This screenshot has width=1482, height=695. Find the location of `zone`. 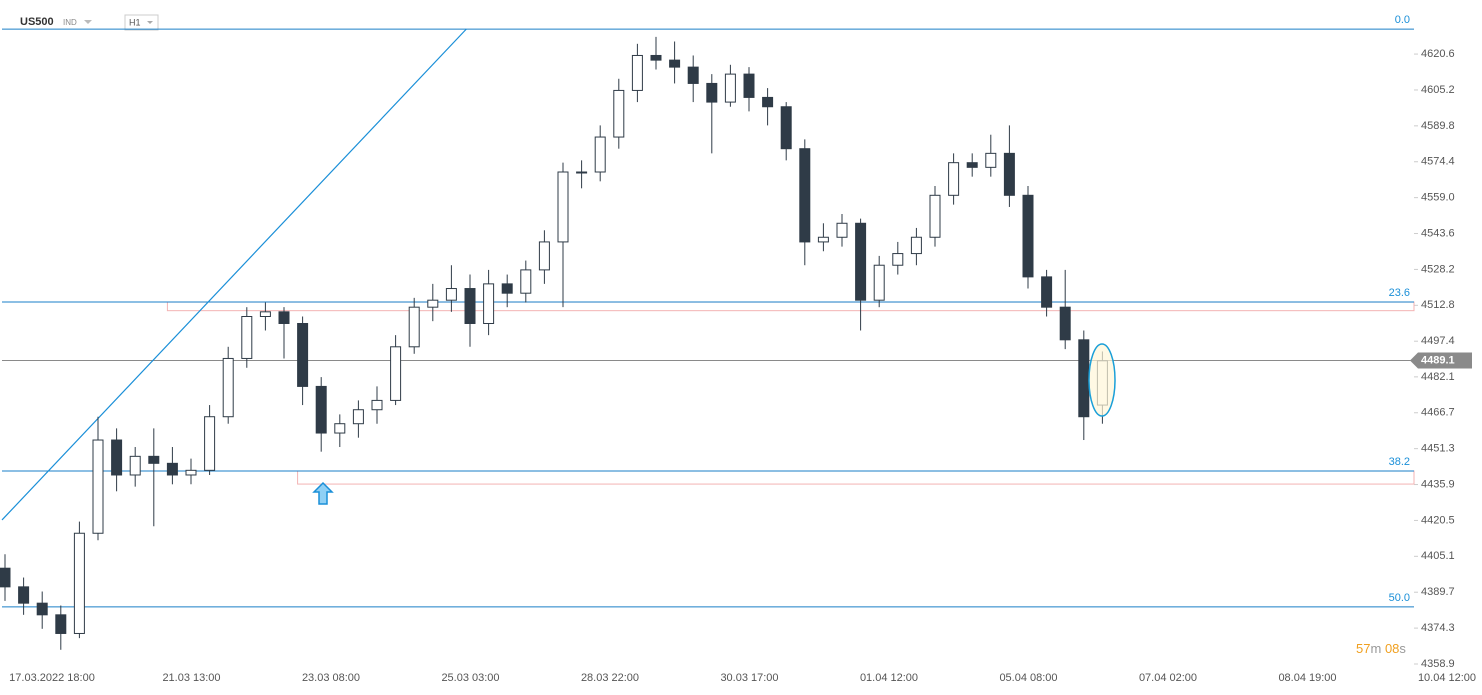

zone is located at coordinates (790, 306).